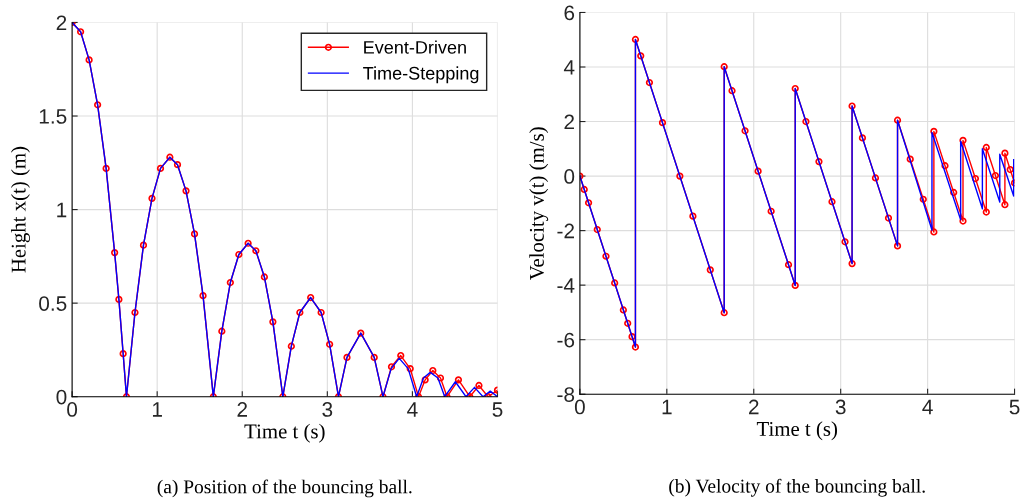 The height and width of the screenshot is (499, 1030). What do you see at coordinates (62, 210) in the screenshot?
I see `y-tick-label: 1` at bounding box center [62, 210].